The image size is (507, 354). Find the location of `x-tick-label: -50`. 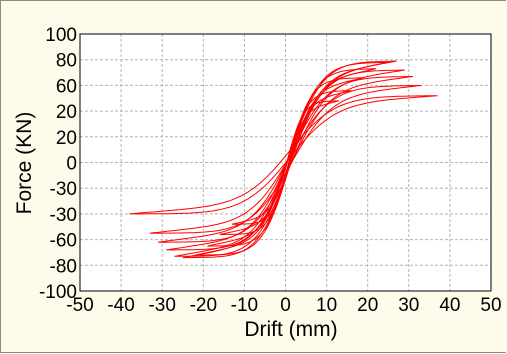

x-tick-label: -50 is located at coordinates (79, 305).